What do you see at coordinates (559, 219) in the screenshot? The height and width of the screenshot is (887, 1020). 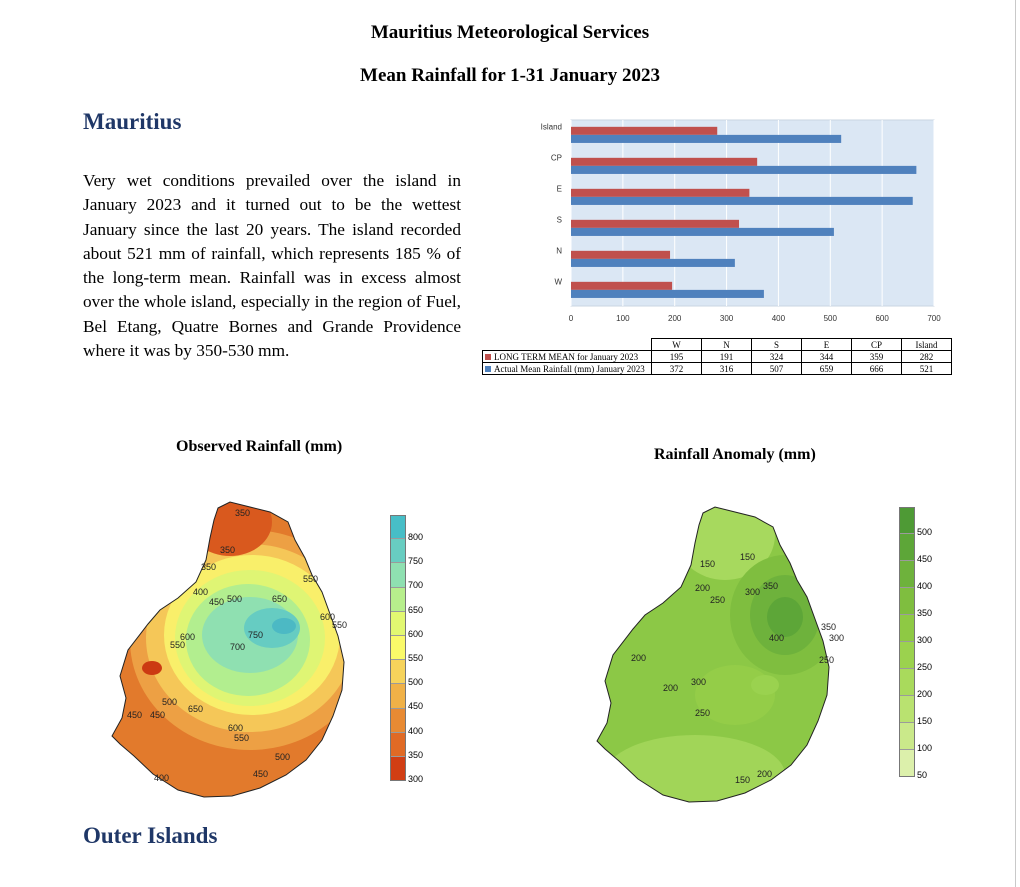 I see `y-tick-label: S` at bounding box center [559, 219].